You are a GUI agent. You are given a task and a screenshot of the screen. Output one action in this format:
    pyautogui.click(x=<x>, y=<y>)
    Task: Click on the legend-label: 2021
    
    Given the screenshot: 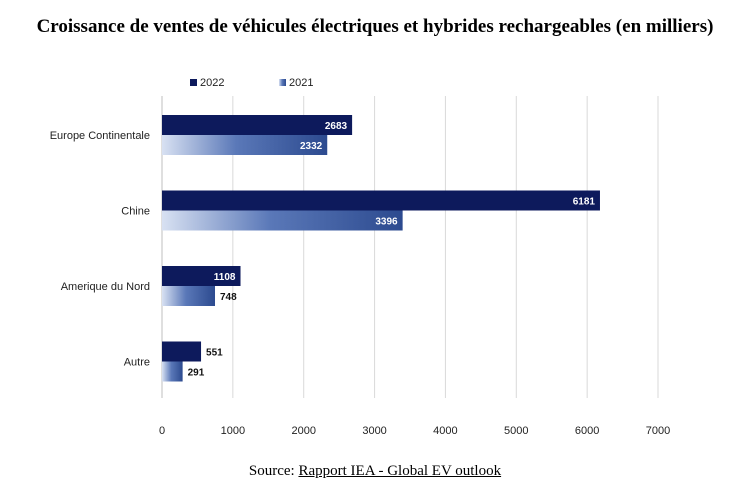 What is the action you would take?
    pyautogui.click(x=301, y=83)
    